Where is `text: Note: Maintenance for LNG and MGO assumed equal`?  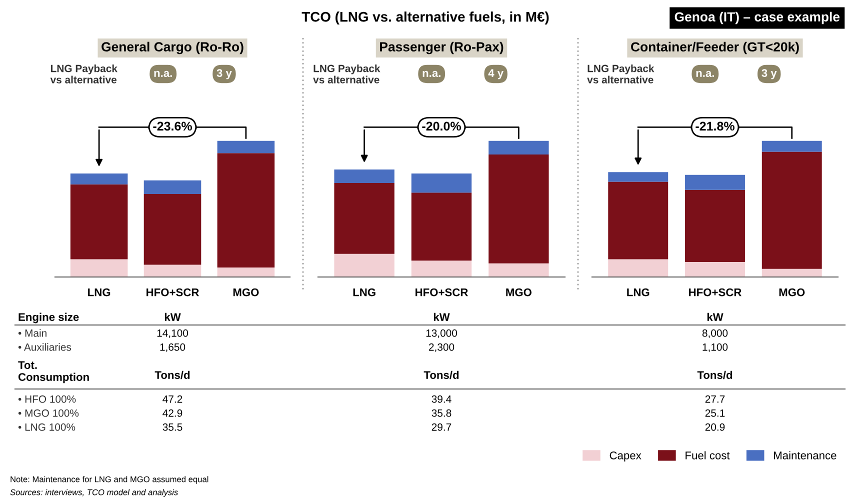
text: Note: Maintenance for LNG and MGO assumed equal is located at coordinates (109, 480).